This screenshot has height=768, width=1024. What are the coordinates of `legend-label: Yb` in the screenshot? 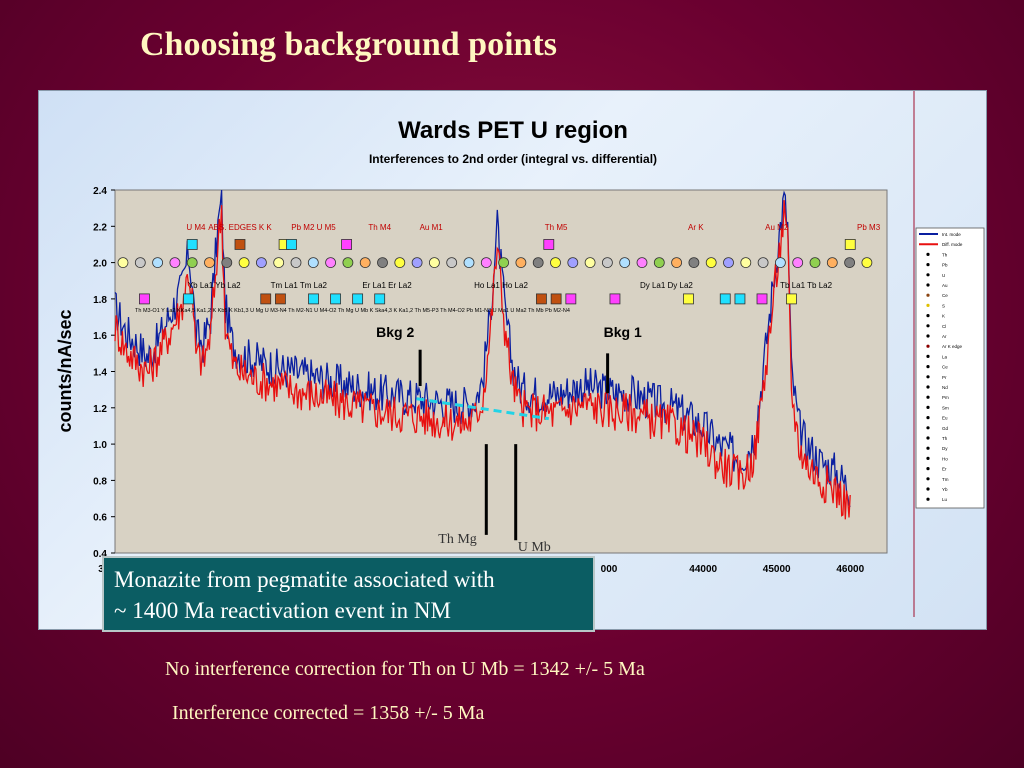 It's located at (945, 489).